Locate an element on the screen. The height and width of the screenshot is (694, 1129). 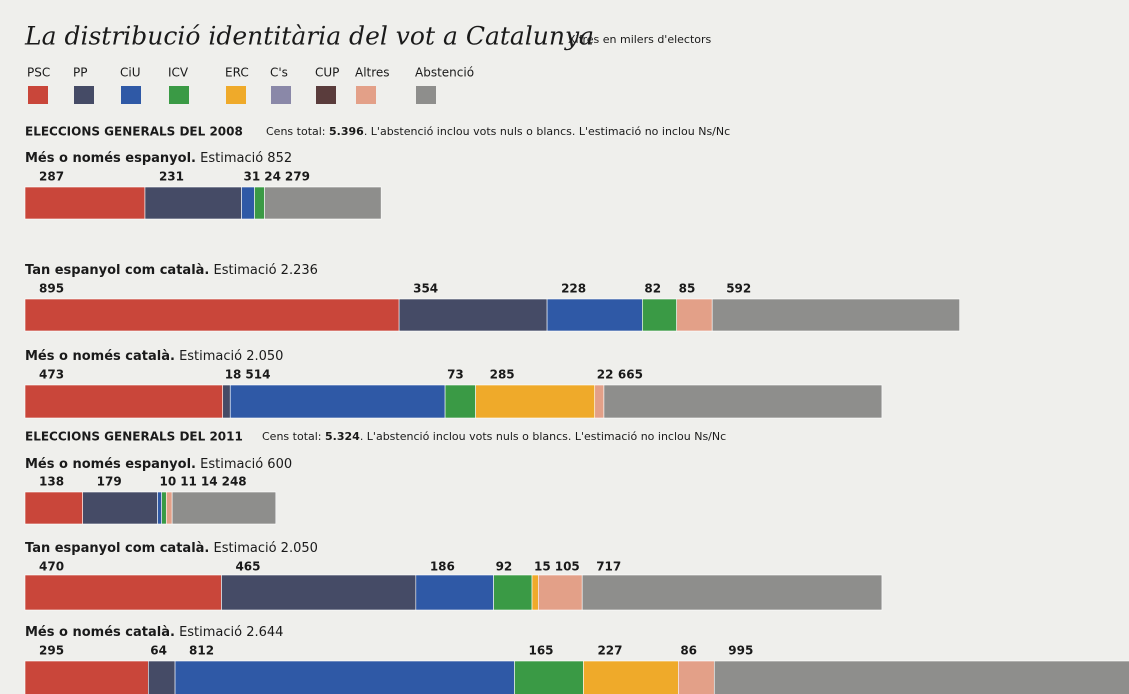
chart-subtitle: Xifres en milers d'electors is located at coordinates (640, 39).